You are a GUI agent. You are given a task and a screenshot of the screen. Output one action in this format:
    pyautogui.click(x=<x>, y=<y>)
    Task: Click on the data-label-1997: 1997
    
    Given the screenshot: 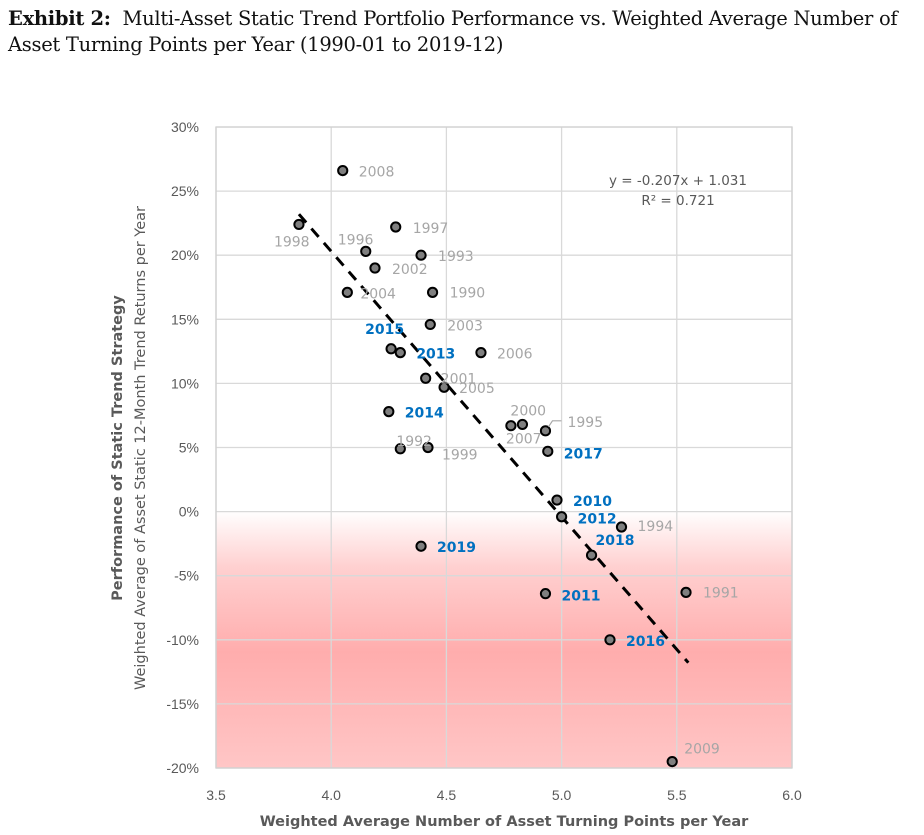 What is the action you would take?
    pyautogui.click(x=431, y=229)
    